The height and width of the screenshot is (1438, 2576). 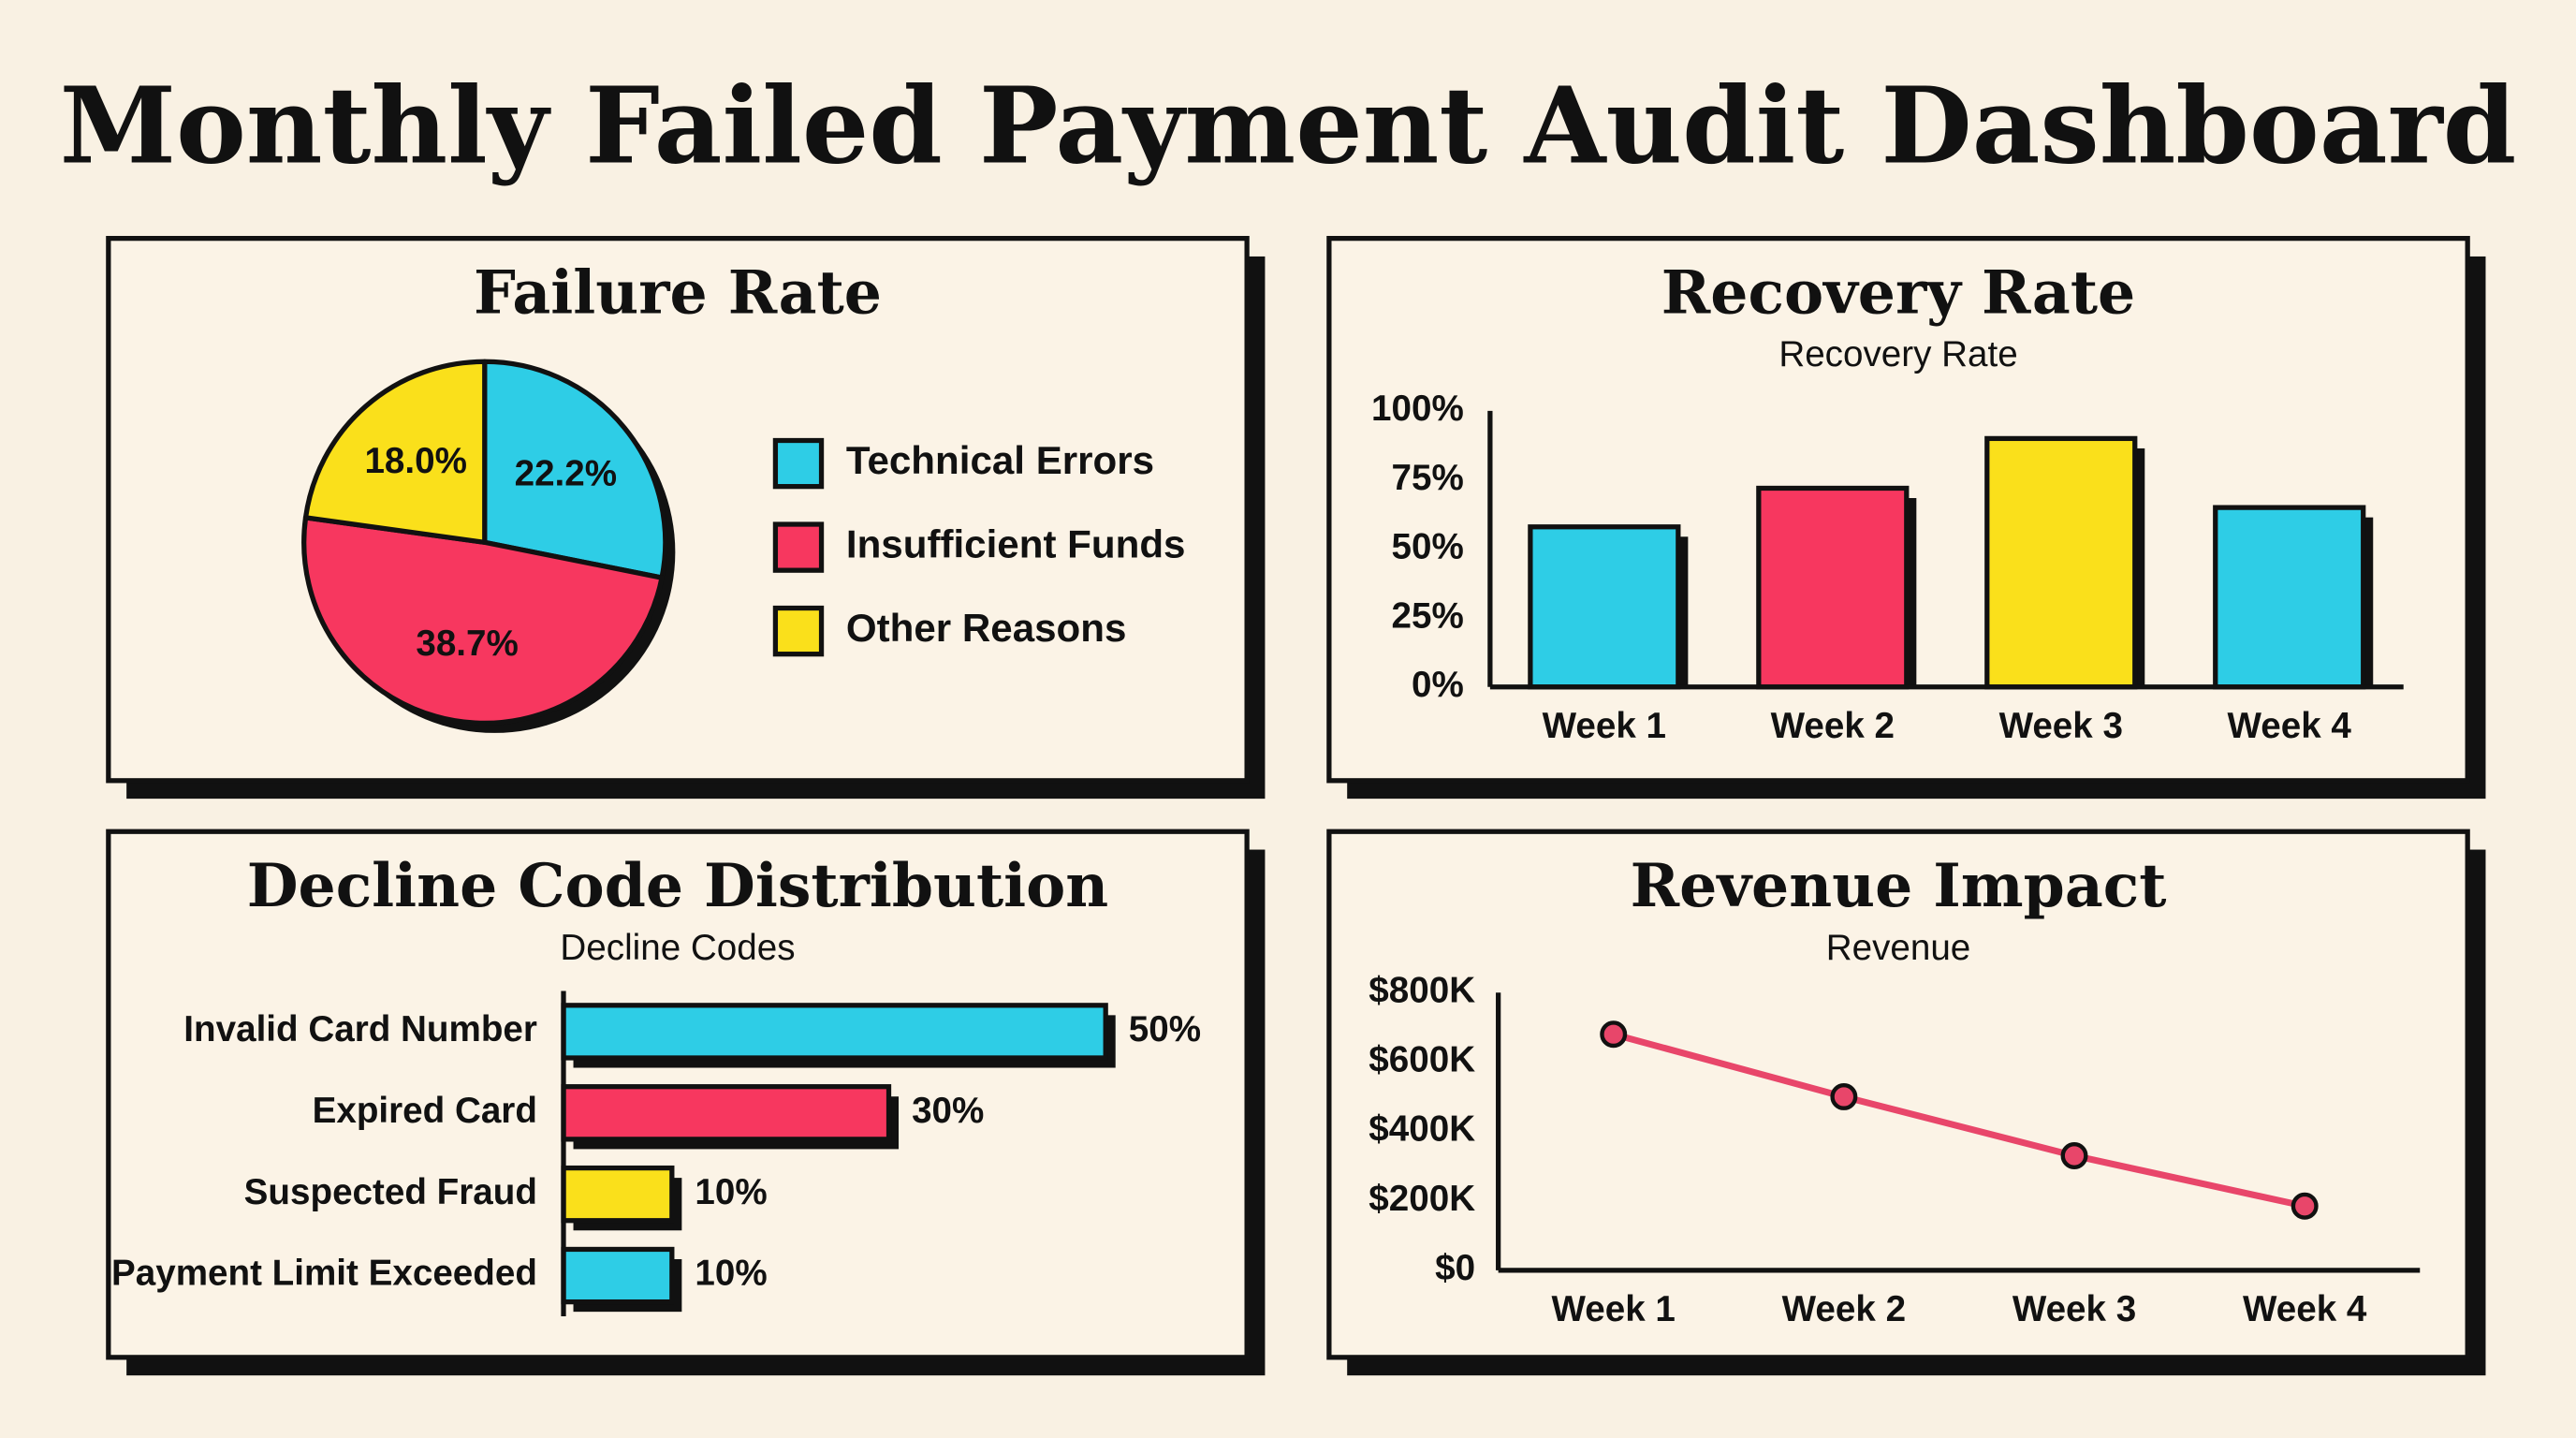 What do you see at coordinates (1421, 1060) in the screenshot?
I see `y-tick-label: $600K` at bounding box center [1421, 1060].